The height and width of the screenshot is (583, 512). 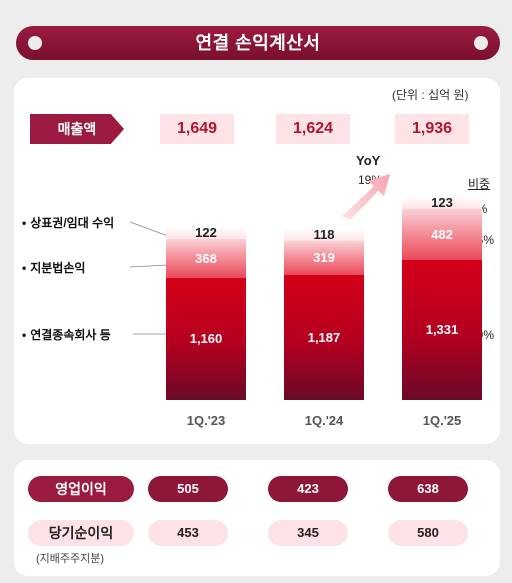 What do you see at coordinates (77, 129) in the screenshot?
I see `revenue-label: 매출액` at bounding box center [77, 129].